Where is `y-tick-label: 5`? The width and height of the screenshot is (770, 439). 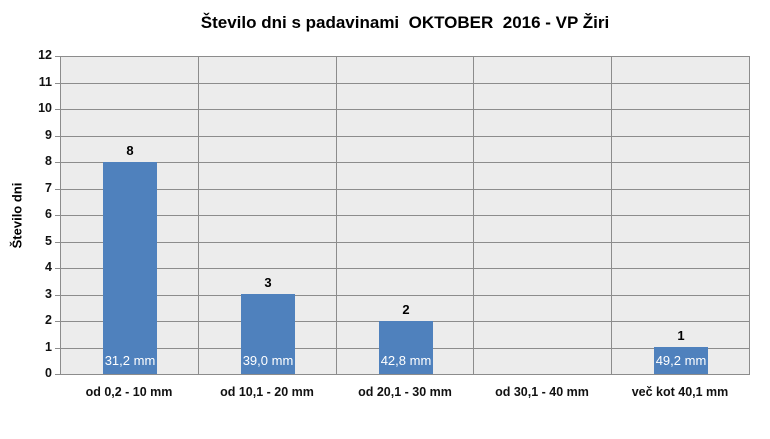 y-tick-label: 5 is located at coordinates (48, 241).